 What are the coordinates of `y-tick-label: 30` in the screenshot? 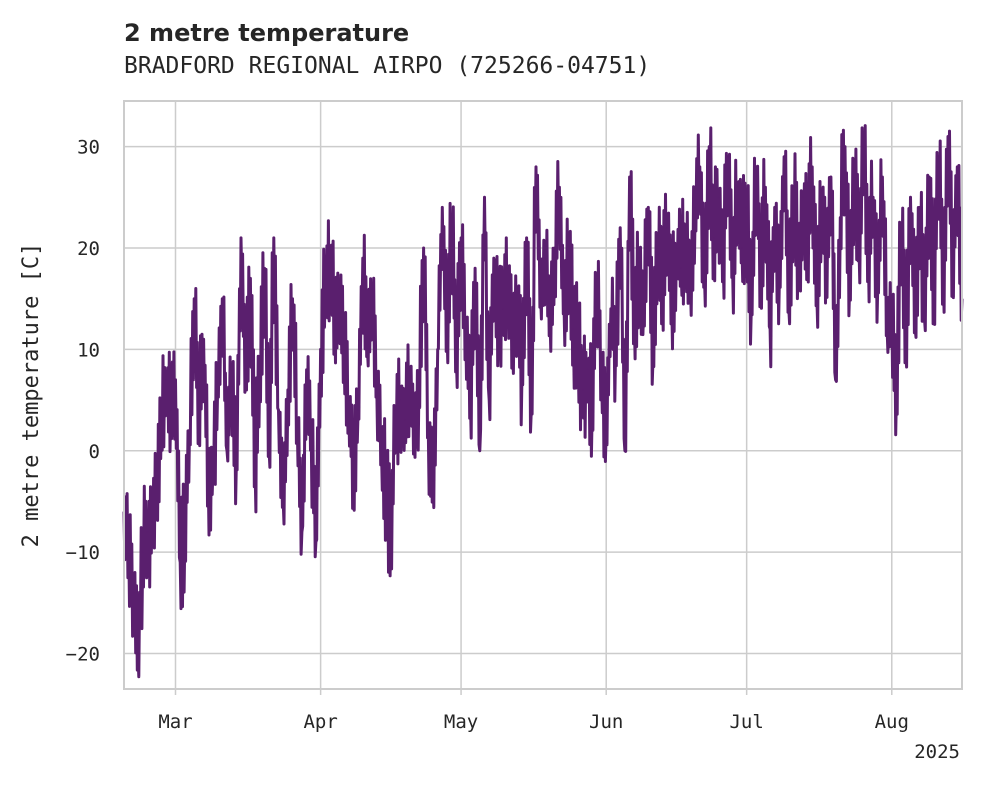 It's located at (88, 148).